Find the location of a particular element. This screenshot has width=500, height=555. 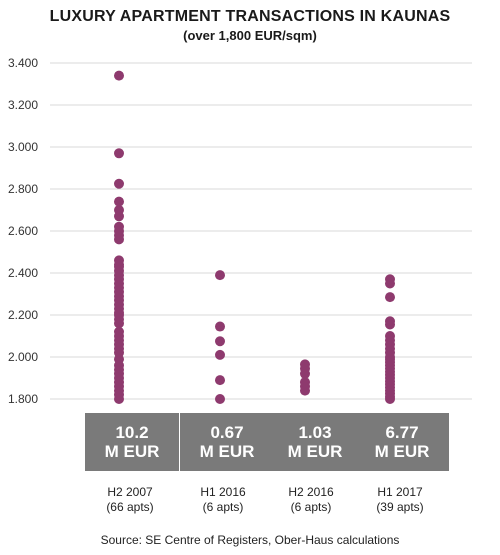

chart-title: LUXURY APARTMENT TRANSACTIONS IN KAUNAS is located at coordinates (250, 16).